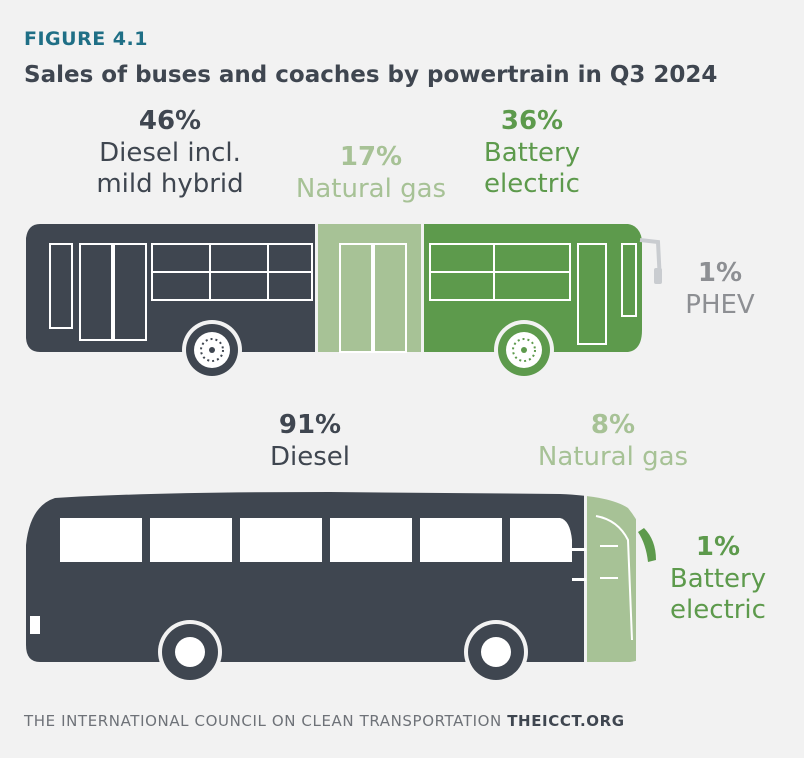  I want to click on bus-phev-label: 1% PHEV, so click(720, 289).